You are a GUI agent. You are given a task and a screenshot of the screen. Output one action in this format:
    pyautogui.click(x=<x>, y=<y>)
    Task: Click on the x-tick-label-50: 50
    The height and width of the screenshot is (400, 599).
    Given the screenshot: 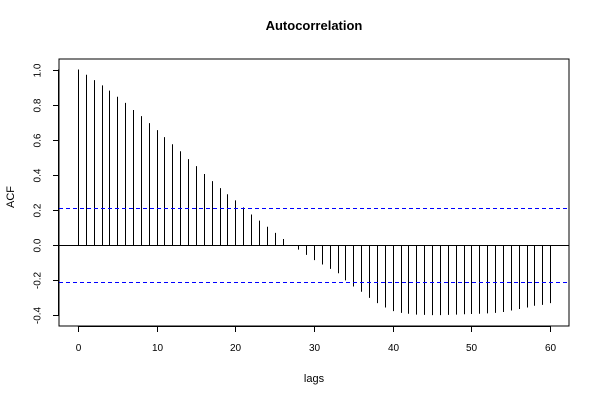 What is the action you would take?
    pyautogui.click(x=472, y=348)
    